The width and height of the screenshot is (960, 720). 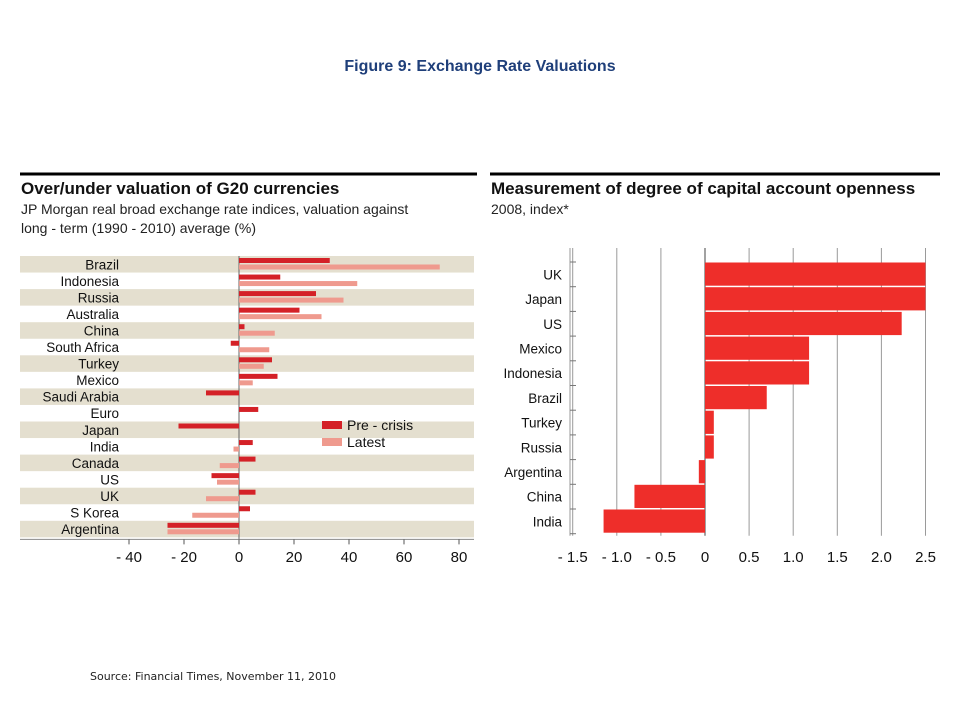 What do you see at coordinates (138, 228) in the screenshot?
I see `left-chart-subtitle-line-2: long - term (1990 - 2010) average (%)` at bounding box center [138, 228].